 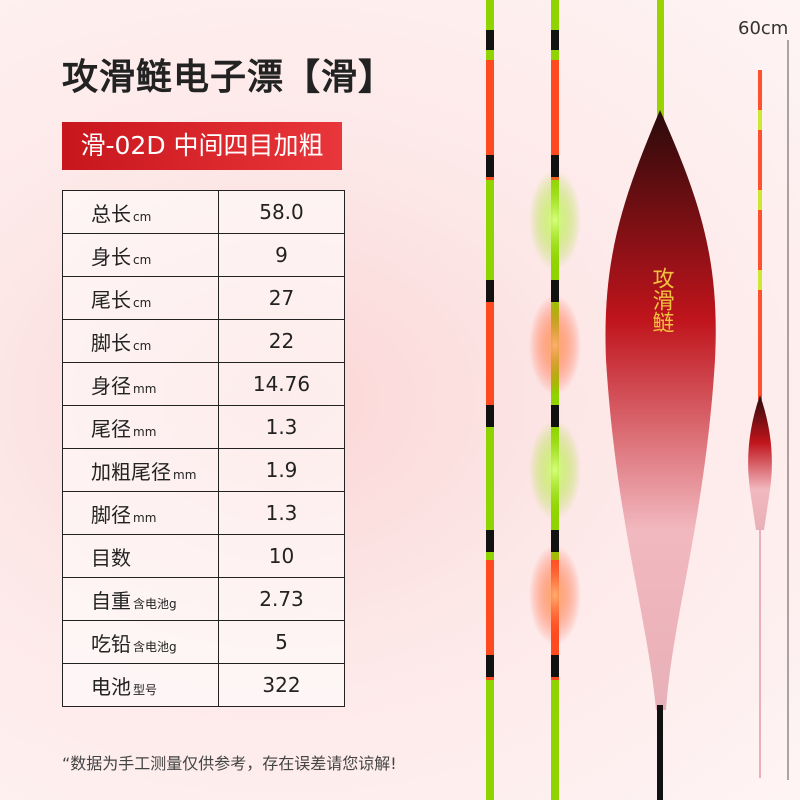 I want to click on spec-row: 脚径 mm 1.3, so click(x=203, y=513).